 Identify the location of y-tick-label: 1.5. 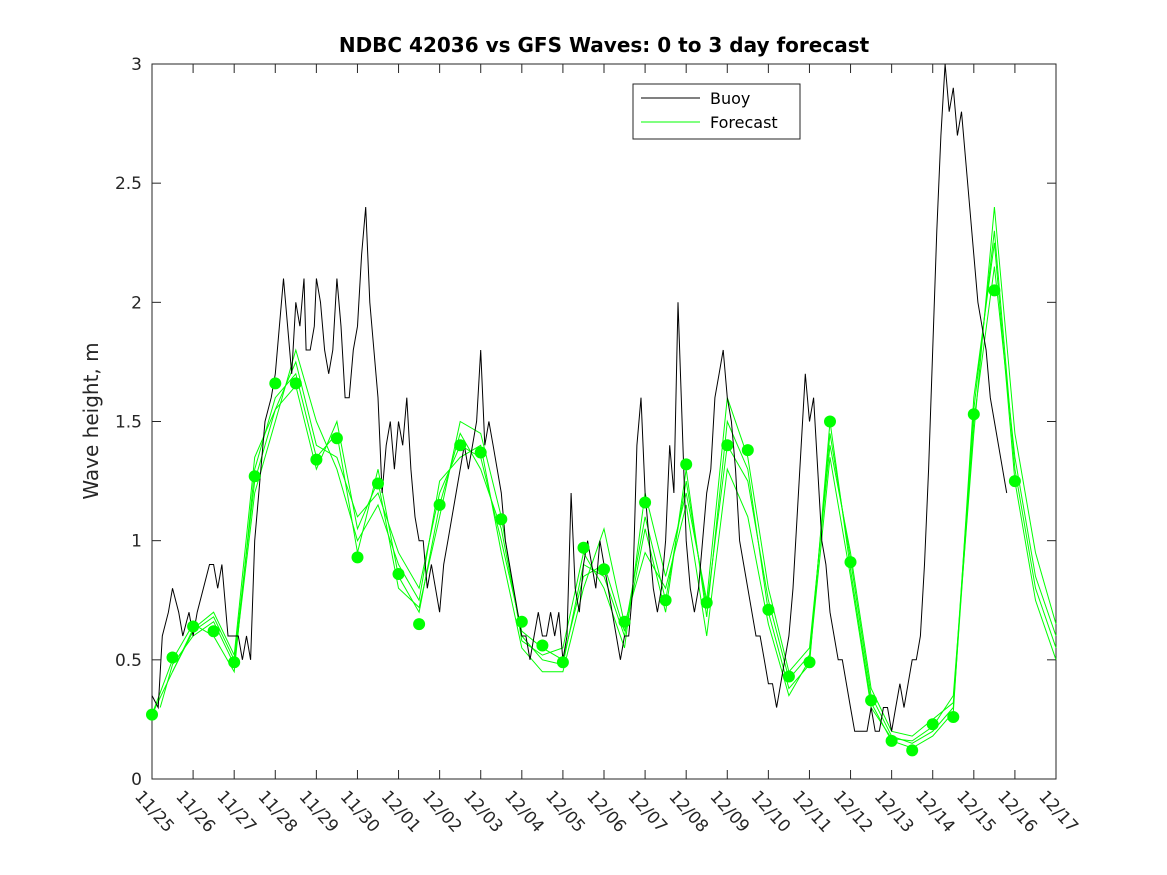
(128, 423).